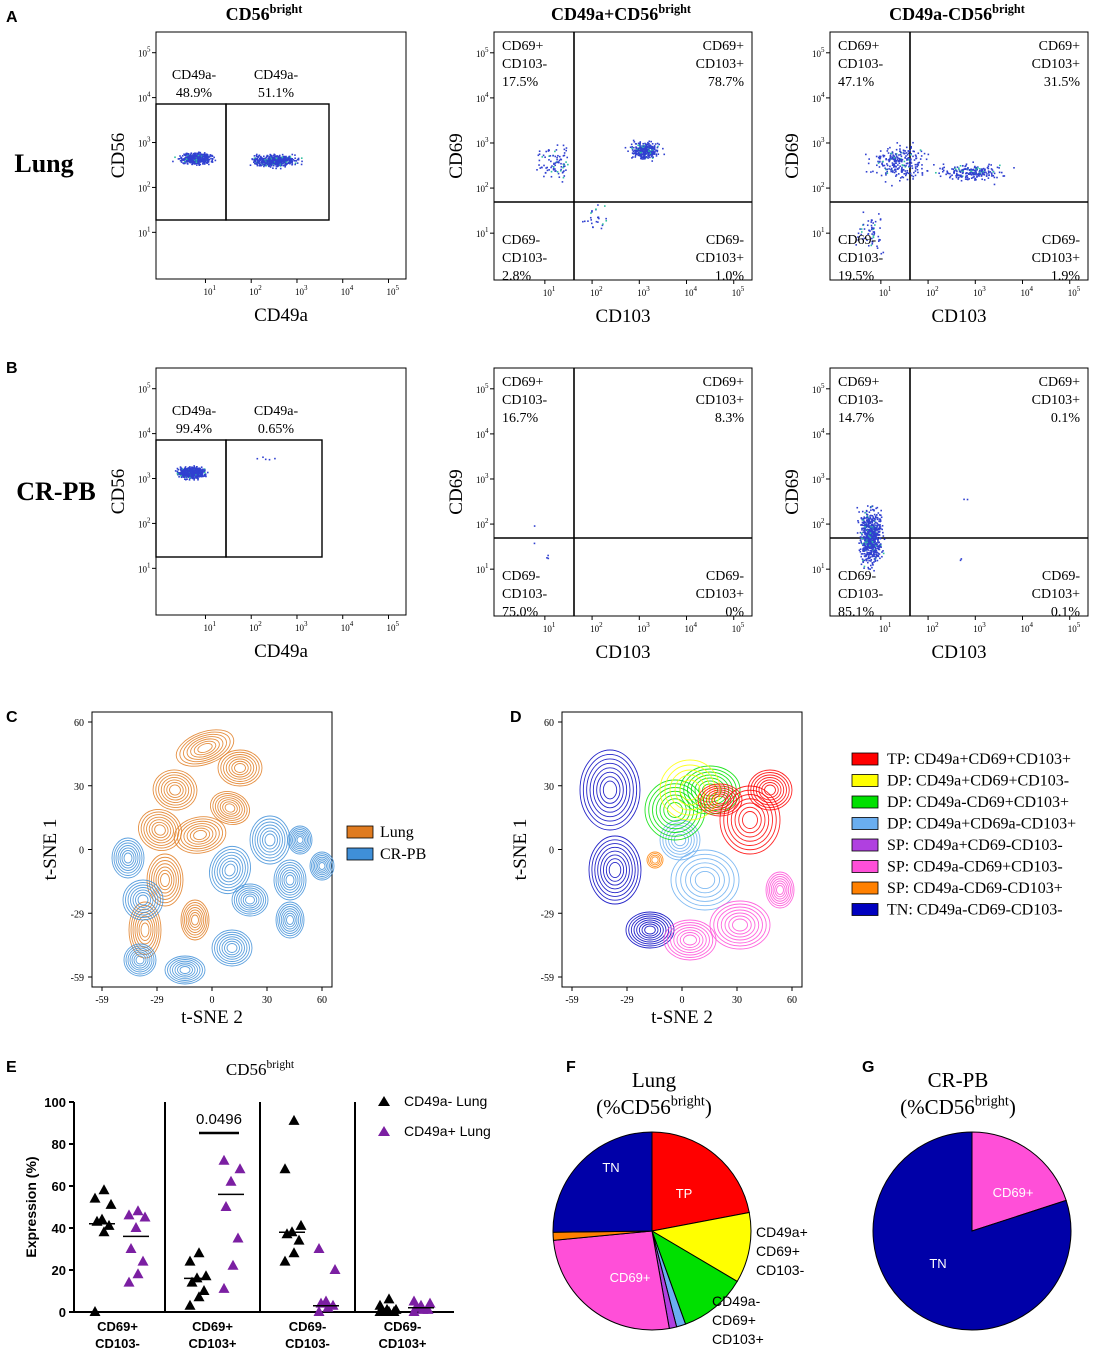  Describe the element at coordinates (743, 289) in the screenshot. I see `tick-exponent: 5` at that location.